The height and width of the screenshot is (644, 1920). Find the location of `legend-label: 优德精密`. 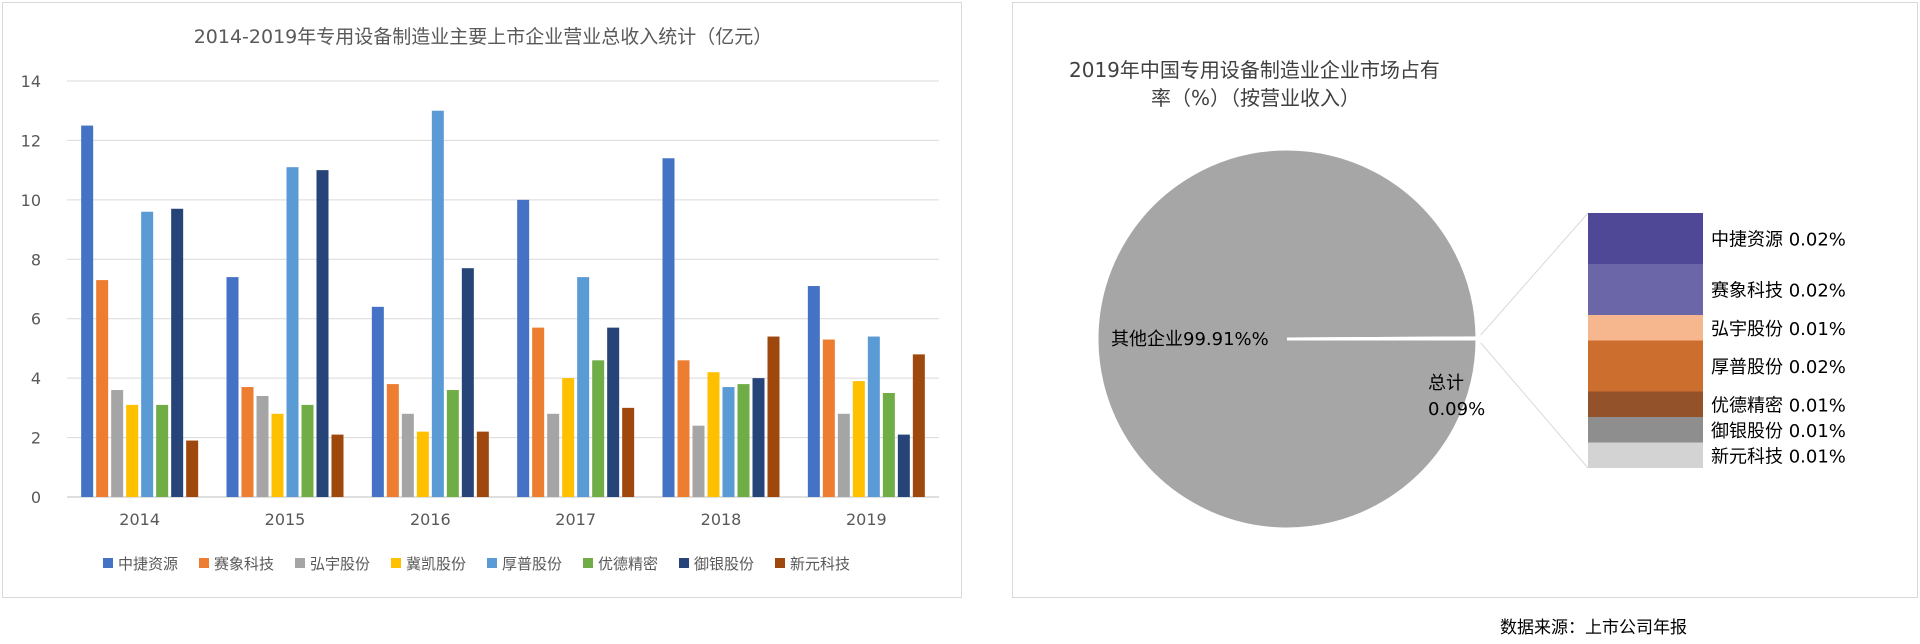

legend-label: 优德精密 is located at coordinates (628, 564).